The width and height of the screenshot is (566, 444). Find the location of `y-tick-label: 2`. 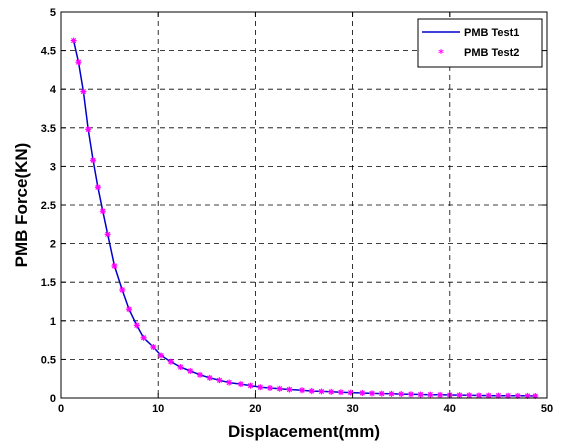

y-tick-label: 2 is located at coordinates (53, 245).